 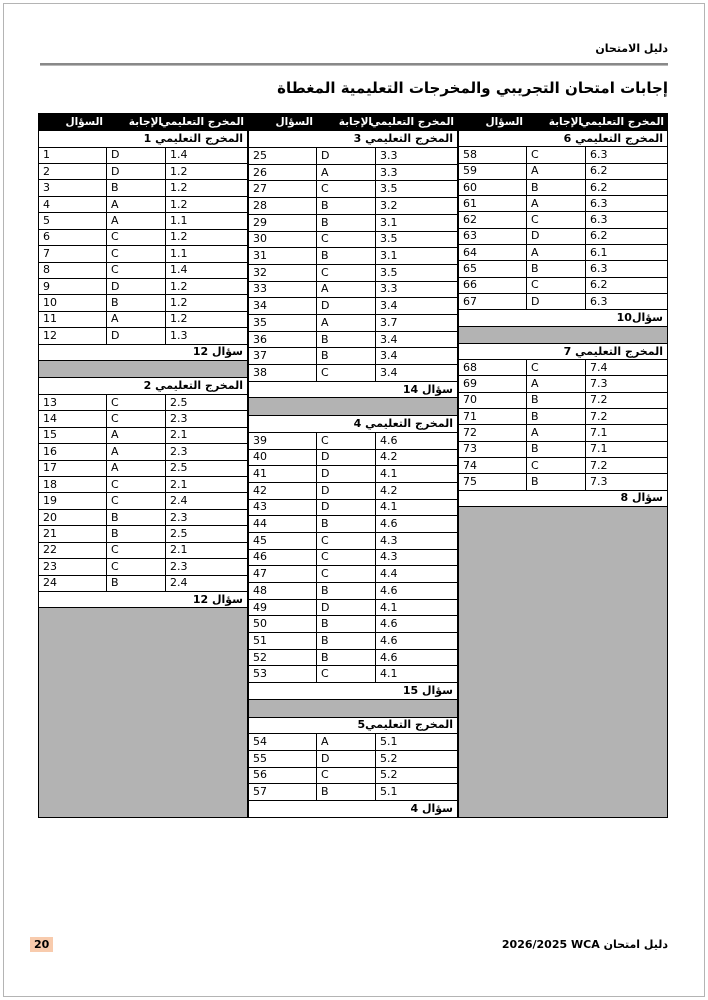 I want to click on question-count-row: سؤال 15, so click(x=353, y=691).